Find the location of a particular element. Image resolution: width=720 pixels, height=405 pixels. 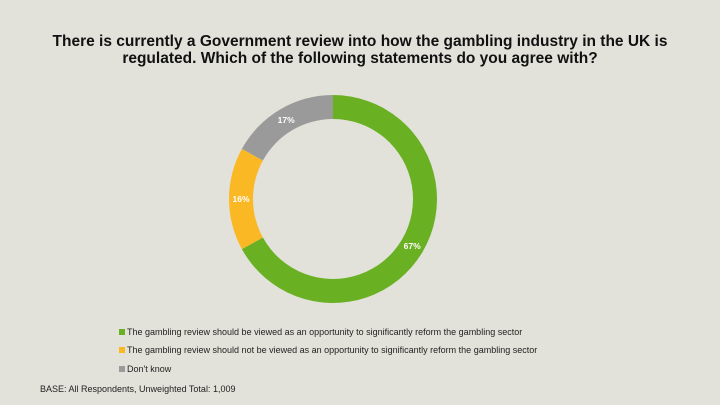

slice-labels: 67% 16% 17% is located at coordinates (326, 183).